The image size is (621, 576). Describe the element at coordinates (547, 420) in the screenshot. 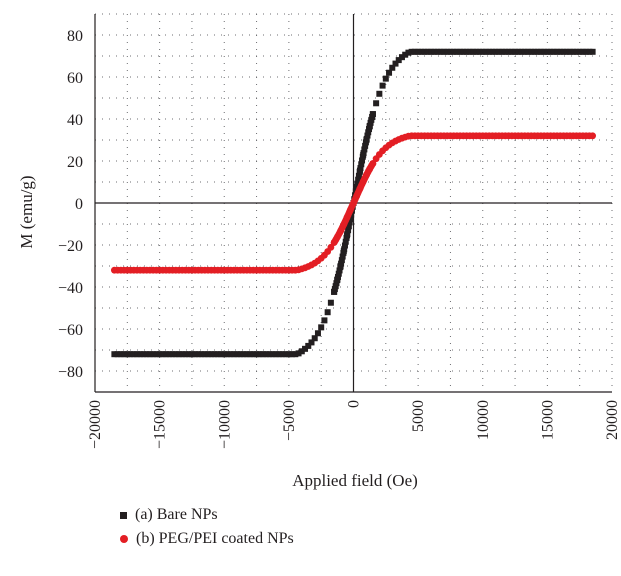

I see `x-tick-label: 15000` at that location.